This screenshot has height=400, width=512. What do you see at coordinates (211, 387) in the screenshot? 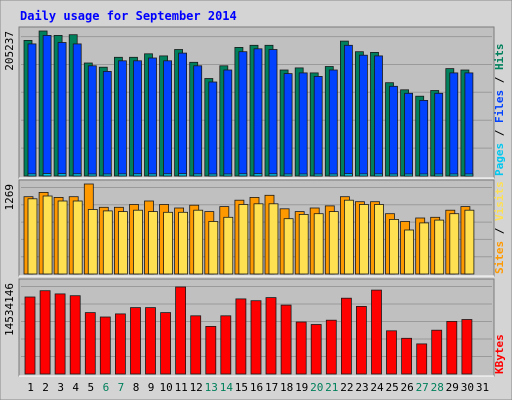
I see `day-label-13: 13` at bounding box center [211, 387].